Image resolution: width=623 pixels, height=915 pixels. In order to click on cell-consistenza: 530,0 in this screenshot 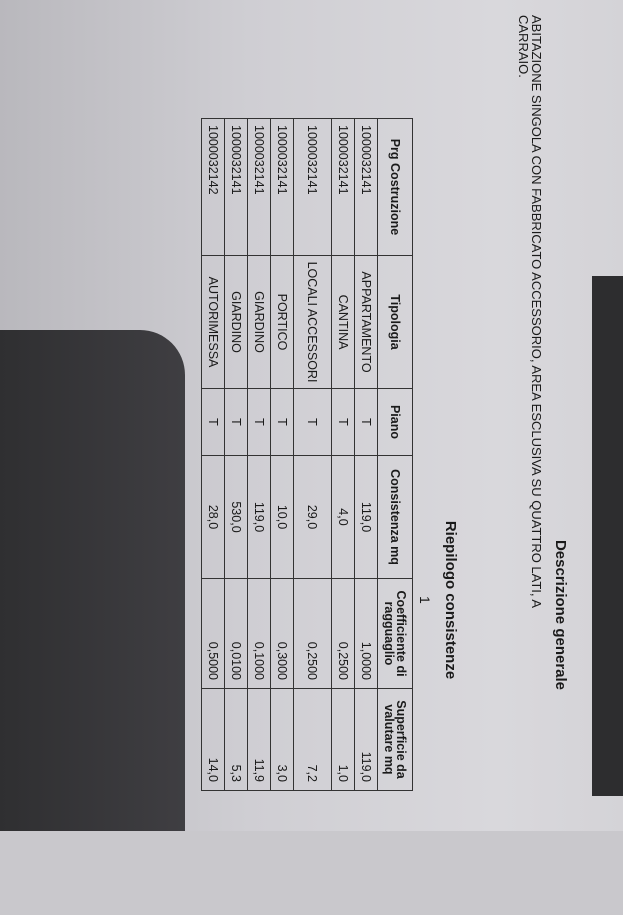, I will do `click(236, 517)`.